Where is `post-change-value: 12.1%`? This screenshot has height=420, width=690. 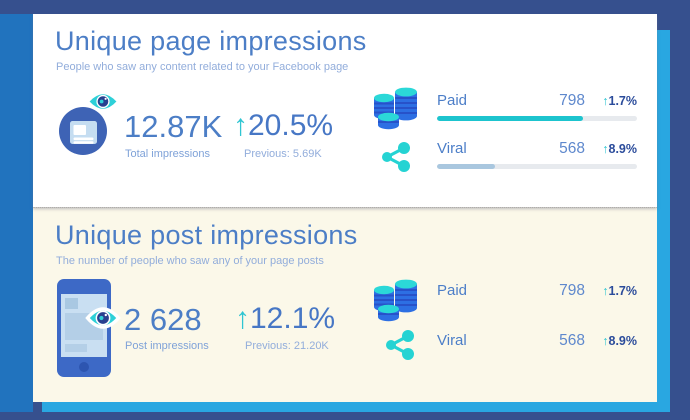
post-change-value: 12.1% is located at coordinates (293, 318).